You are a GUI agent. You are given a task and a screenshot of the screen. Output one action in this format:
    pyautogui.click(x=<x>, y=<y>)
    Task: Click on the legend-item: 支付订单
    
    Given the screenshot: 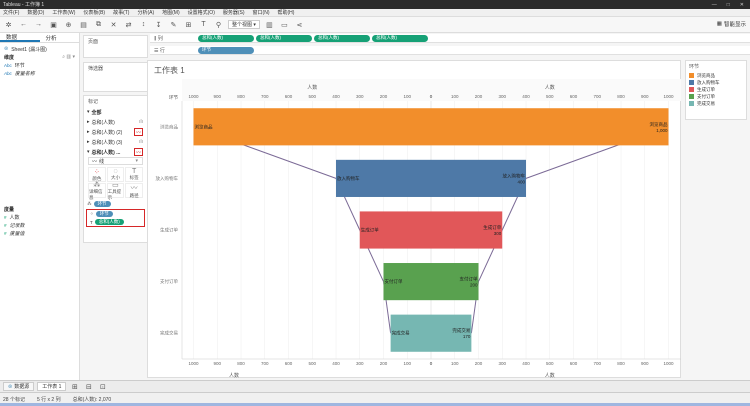 What is the action you would take?
    pyautogui.click(x=716, y=96)
    